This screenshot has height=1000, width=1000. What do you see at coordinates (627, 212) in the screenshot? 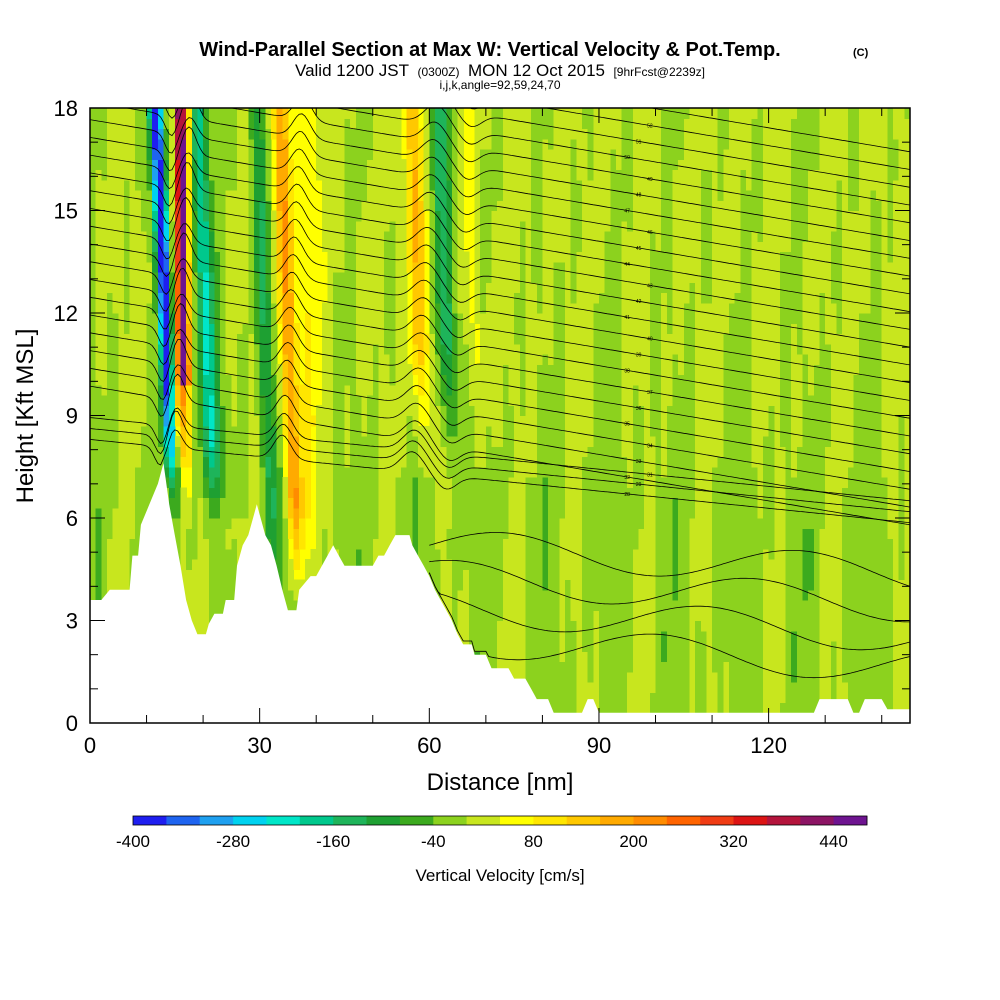
I see `isentrope-label: 47` at bounding box center [627, 212].